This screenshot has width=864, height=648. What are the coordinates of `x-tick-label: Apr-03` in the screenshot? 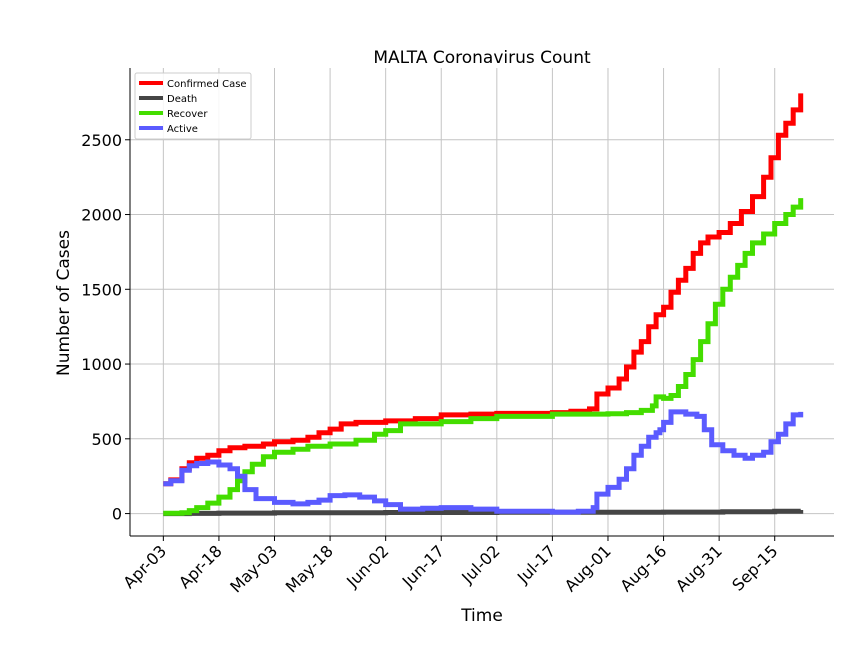 It's located at (144, 566).